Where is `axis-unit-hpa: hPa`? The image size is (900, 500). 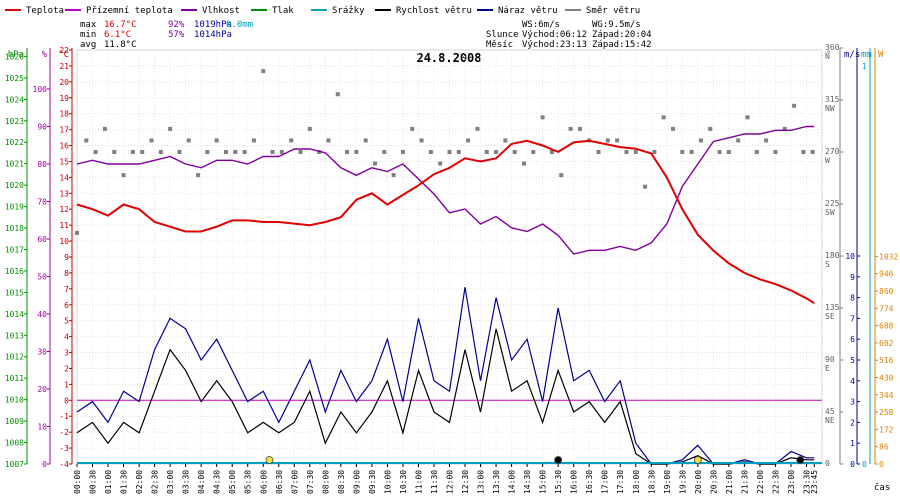 axis-unit-hpa: hPa is located at coordinates (16, 55).